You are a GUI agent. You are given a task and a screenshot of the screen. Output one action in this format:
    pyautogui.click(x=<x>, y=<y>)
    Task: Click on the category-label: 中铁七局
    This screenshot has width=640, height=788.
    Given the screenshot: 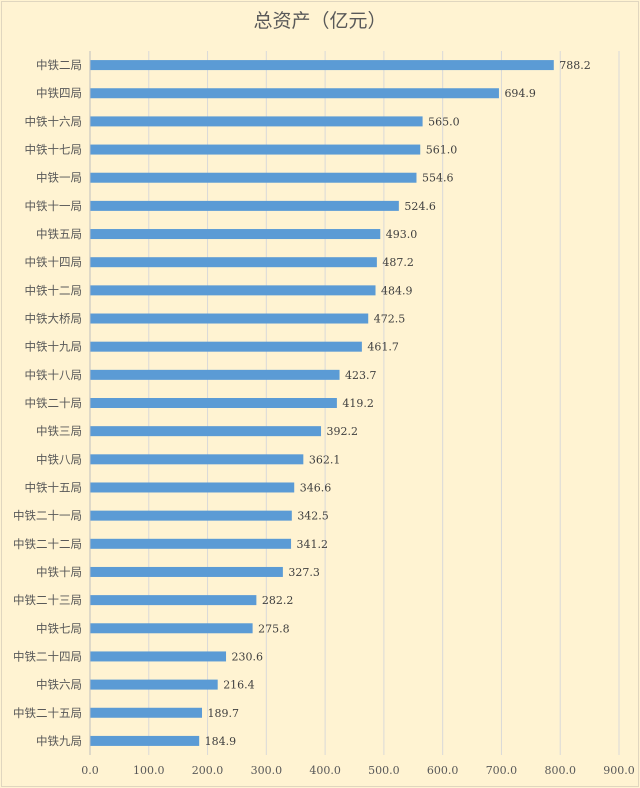 What is the action you would take?
    pyautogui.click(x=59, y=628)
    